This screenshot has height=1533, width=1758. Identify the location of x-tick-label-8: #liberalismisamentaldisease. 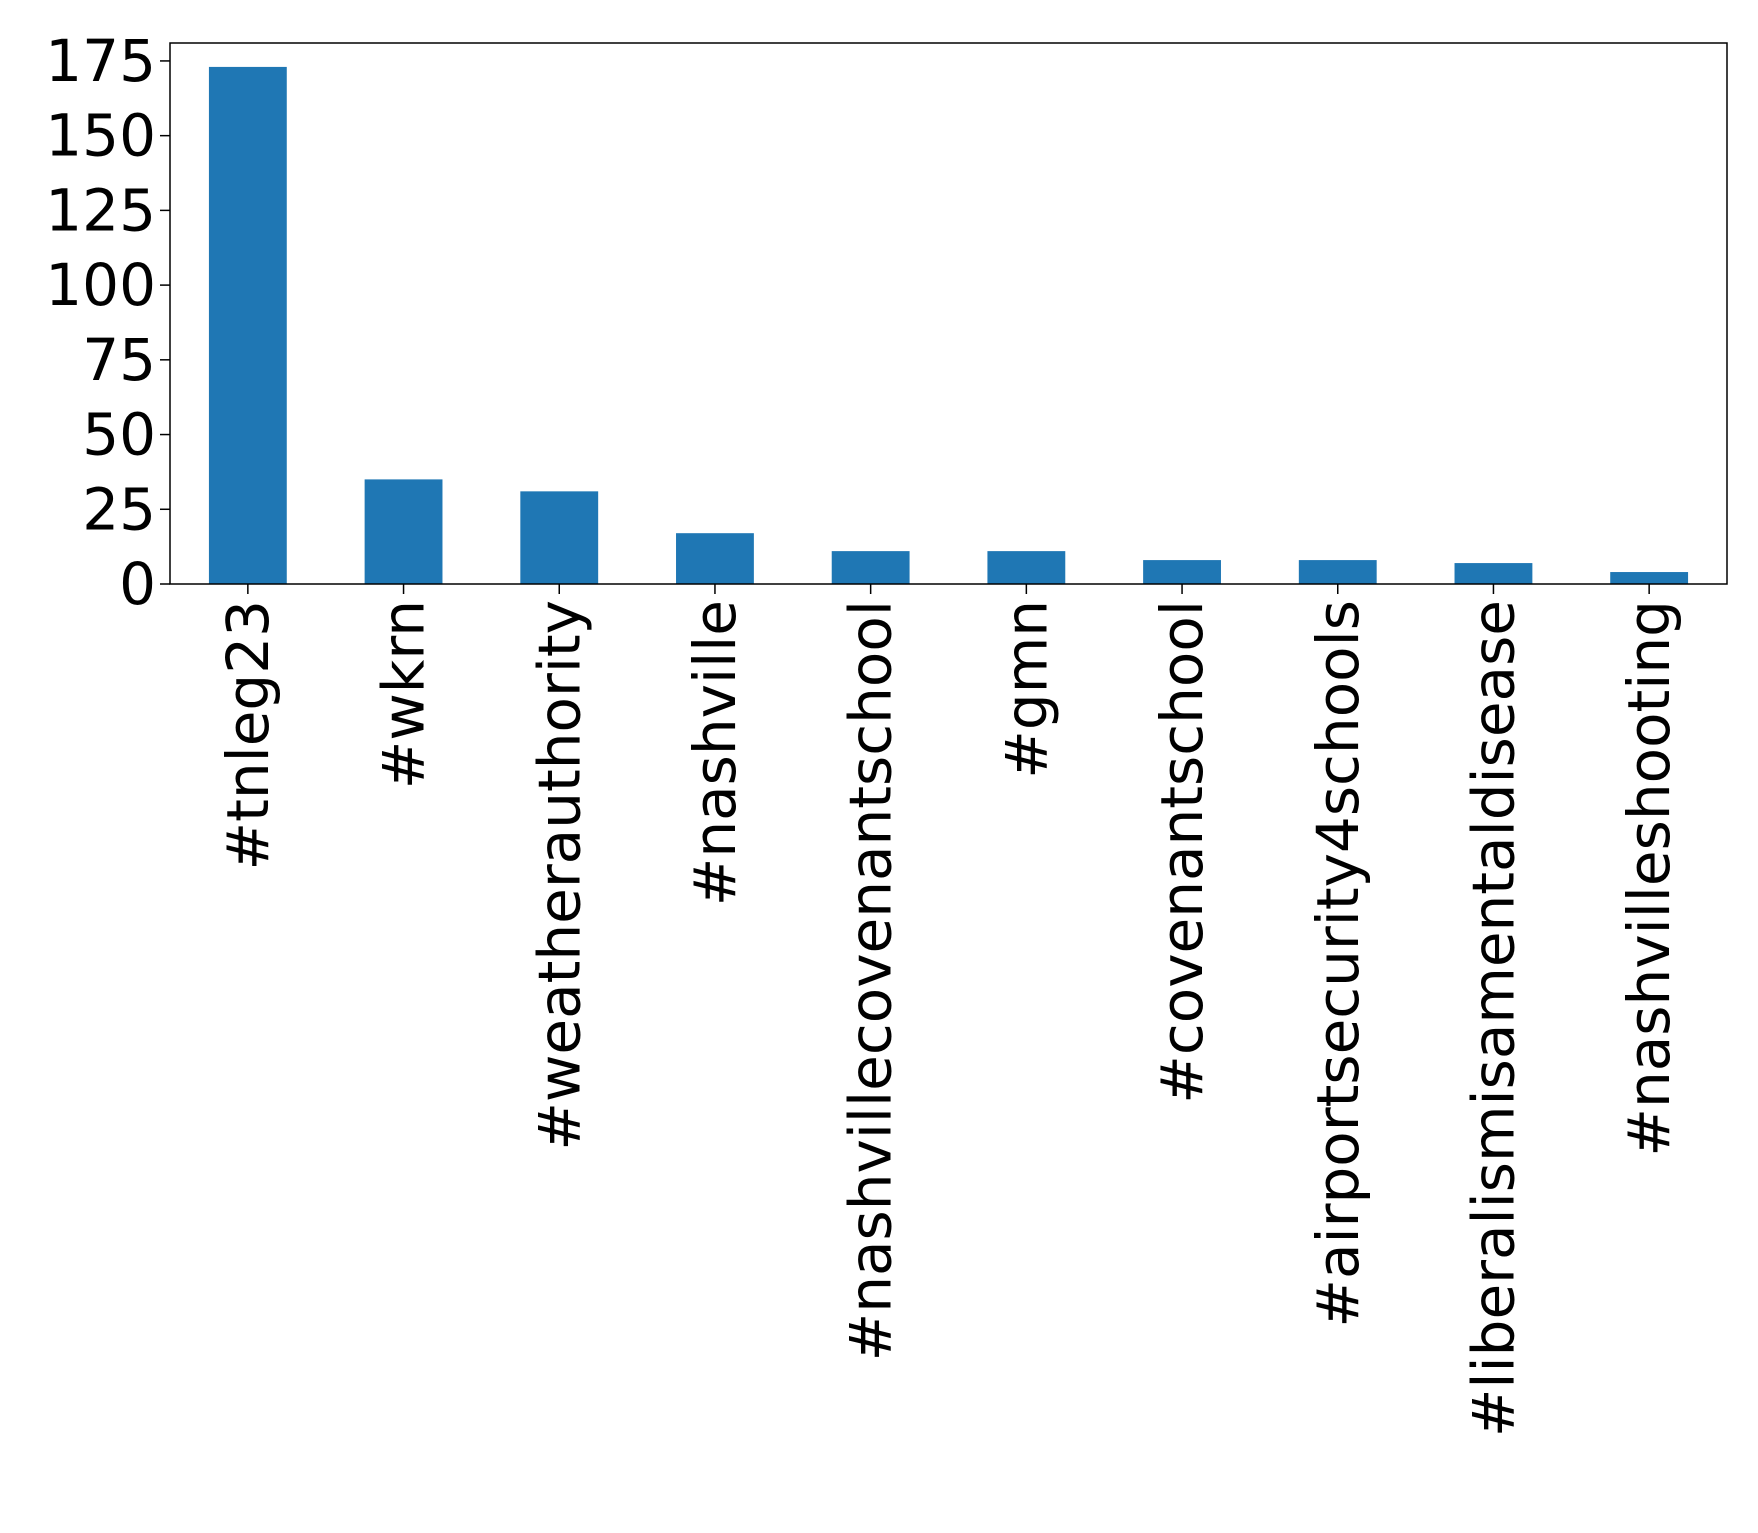
(1493, 1018).